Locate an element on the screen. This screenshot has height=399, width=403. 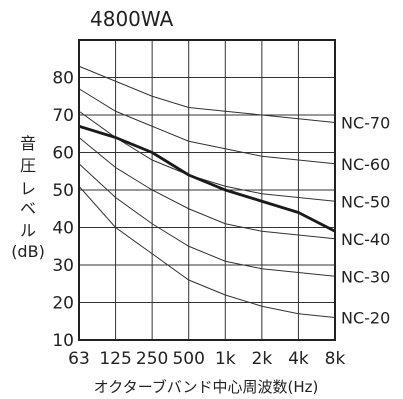
nc-label: NC-50 is located at coordinates (365, 201).